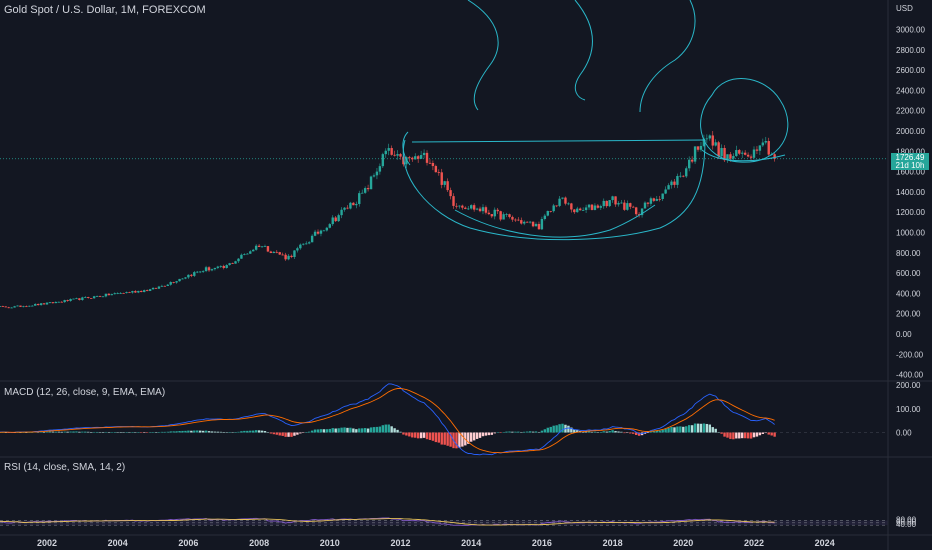  I want to click on cup-inner-curve, so click(555, 221).